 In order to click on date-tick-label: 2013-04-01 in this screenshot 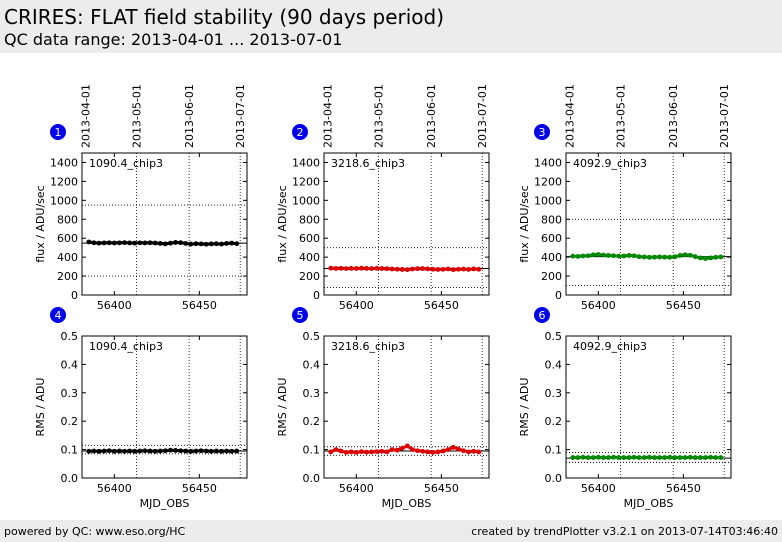, I will do `click(327, 116)`.